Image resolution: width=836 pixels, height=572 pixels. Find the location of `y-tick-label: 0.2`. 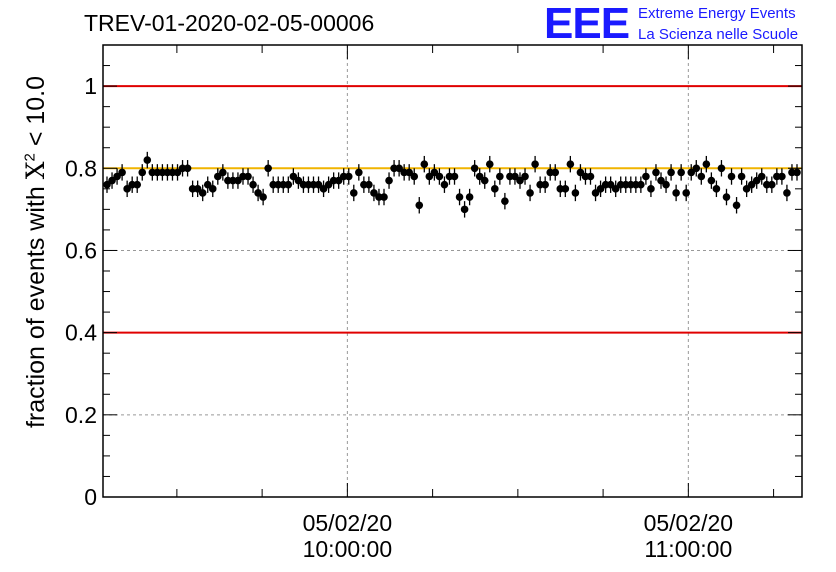

y-tick-label: 0.2 is located at coordinates (81, 415).